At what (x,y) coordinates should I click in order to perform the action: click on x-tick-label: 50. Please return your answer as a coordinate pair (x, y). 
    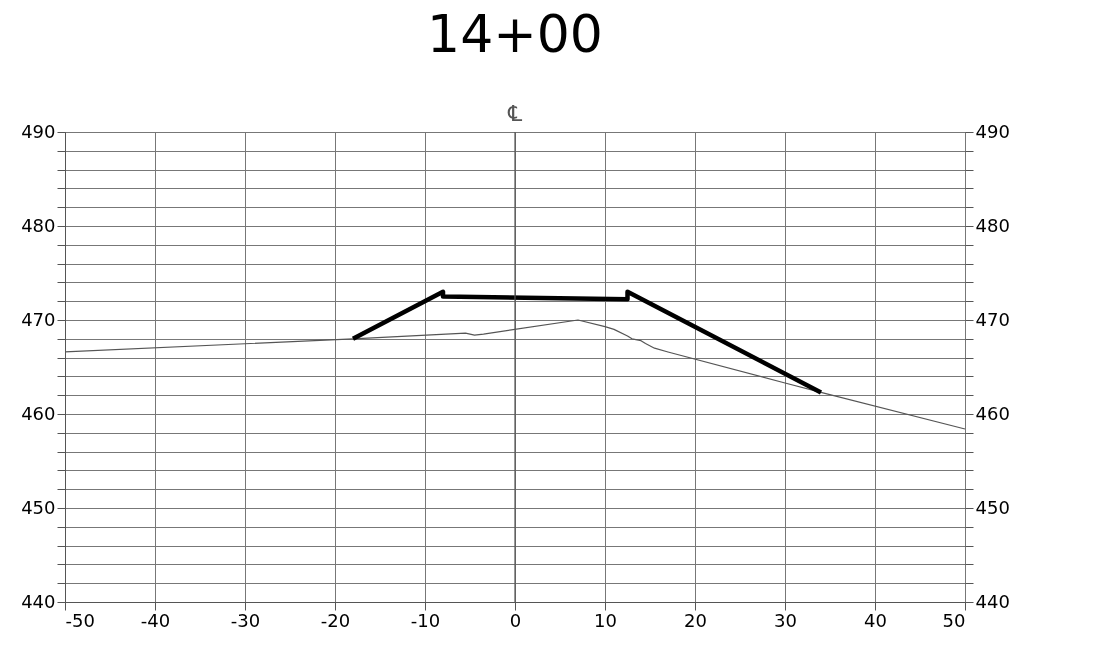
    Looking at the image, I should click on (954, 620).